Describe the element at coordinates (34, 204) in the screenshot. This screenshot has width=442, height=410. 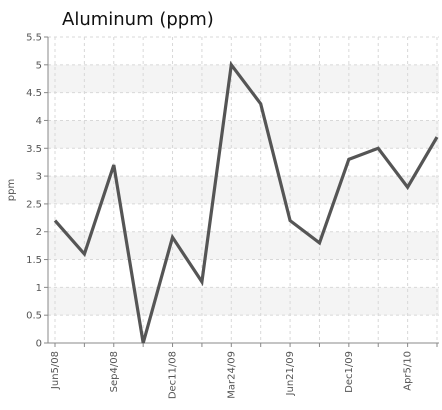
I see `y-tick-label: 2.5` at that location.